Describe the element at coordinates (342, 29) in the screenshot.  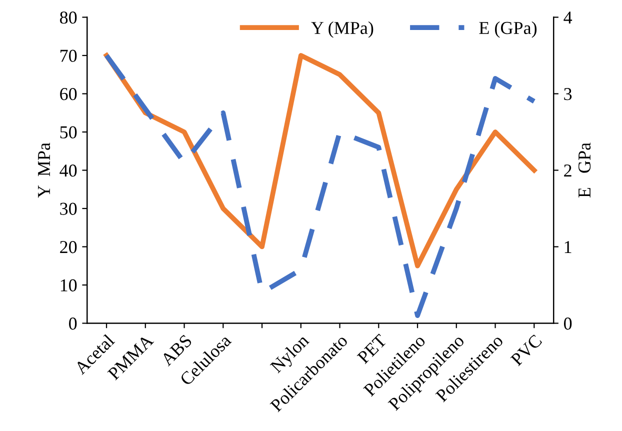
I see `legend-label: Y (MPa)` at that location.